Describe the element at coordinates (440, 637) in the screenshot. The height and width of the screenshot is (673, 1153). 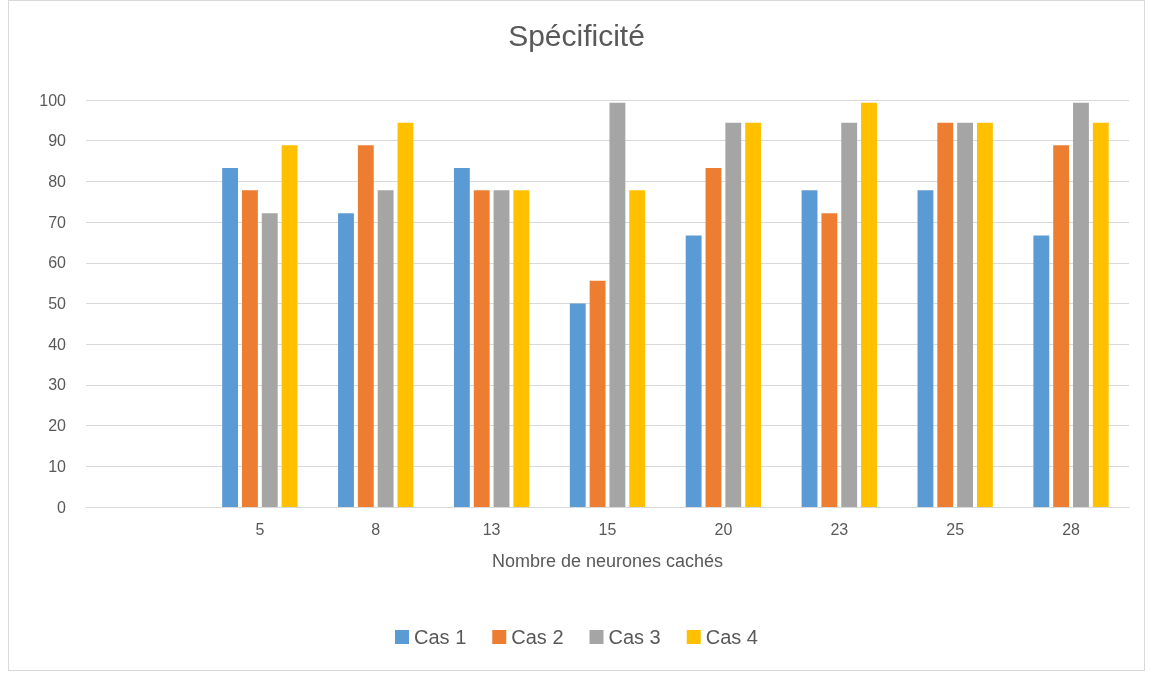
I see `legend-label: Cas 1` at that location.